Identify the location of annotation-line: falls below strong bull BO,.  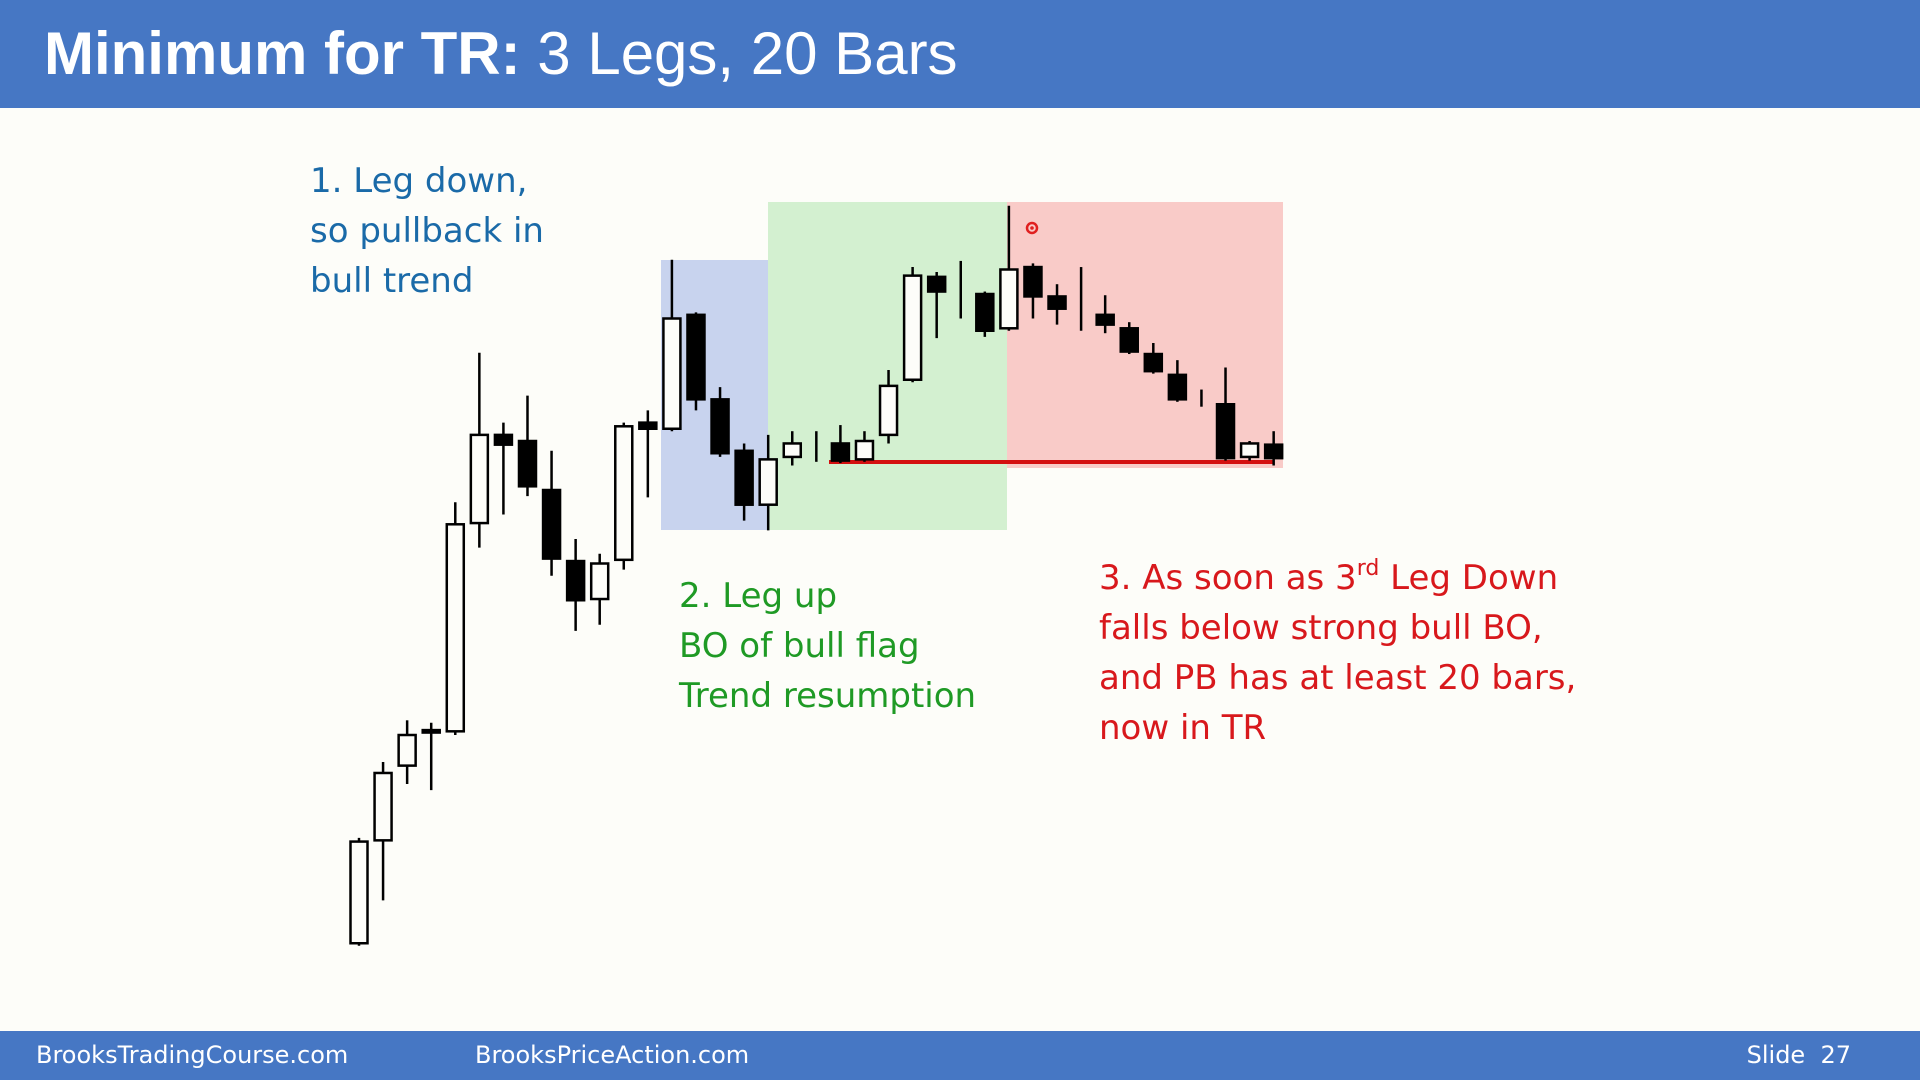
(1321, 628).